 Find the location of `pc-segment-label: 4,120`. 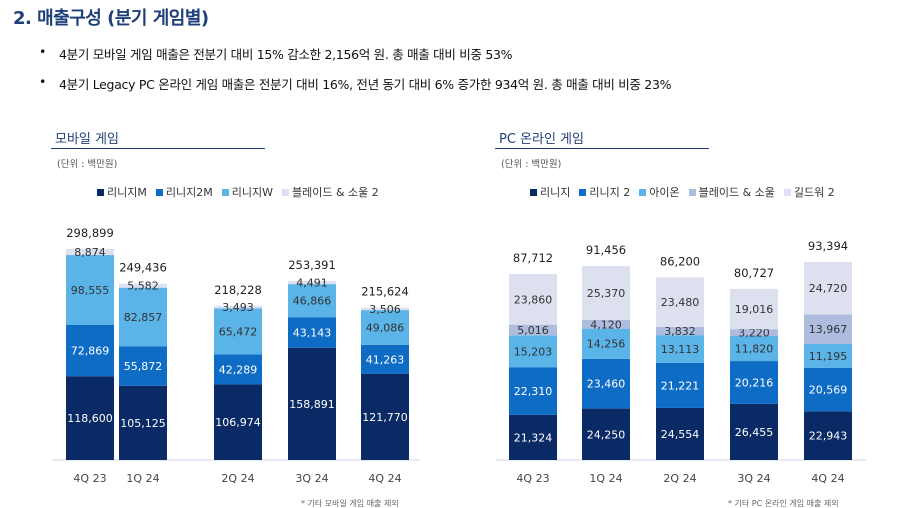

pc-segment-label: 4,120 is located at coordinates (606, 324).